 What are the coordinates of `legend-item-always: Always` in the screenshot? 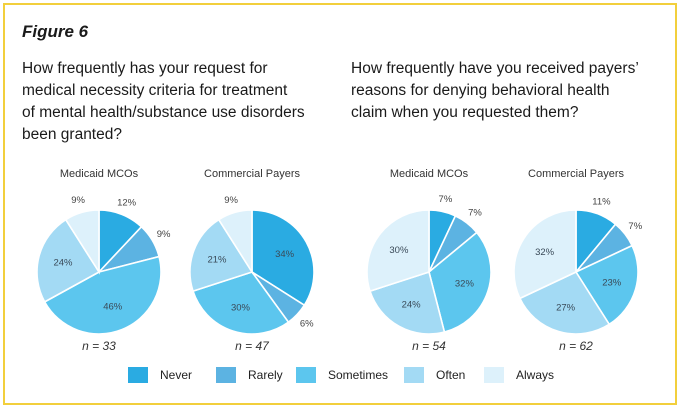 It's located at (519, 375).